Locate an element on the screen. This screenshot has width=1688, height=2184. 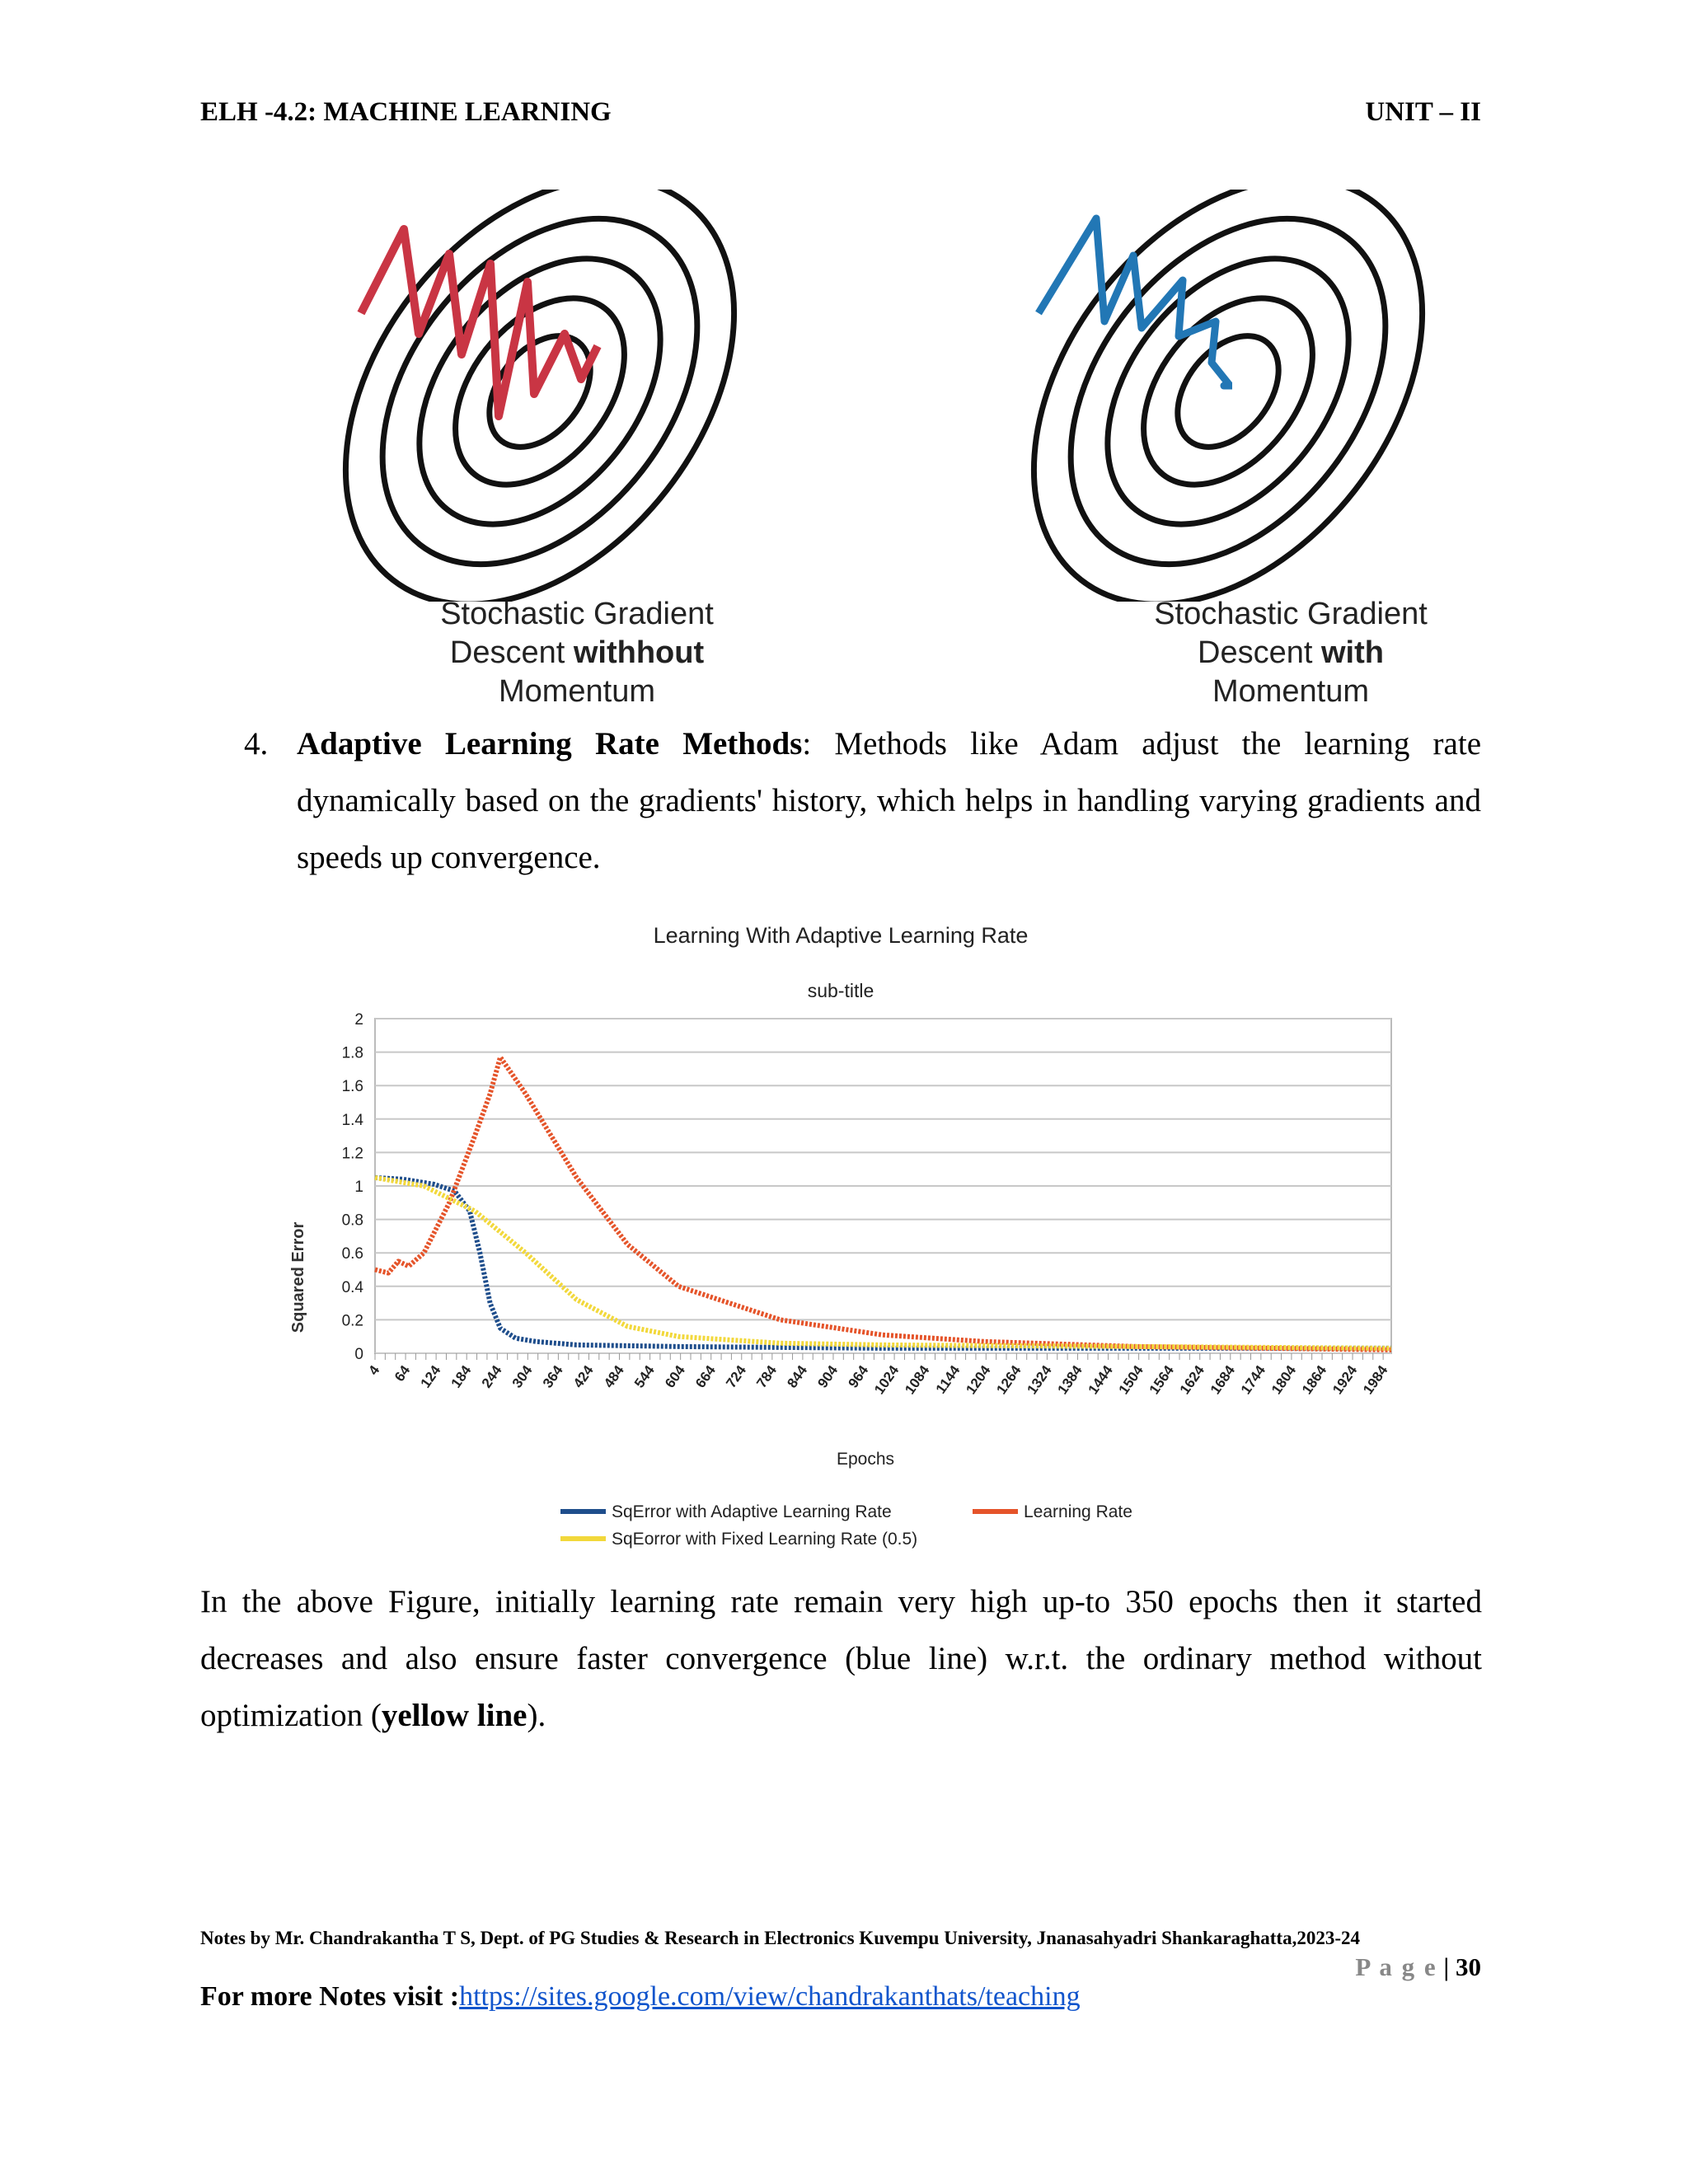
x-tick-label: 604 is located at coordinates (675, 1376).